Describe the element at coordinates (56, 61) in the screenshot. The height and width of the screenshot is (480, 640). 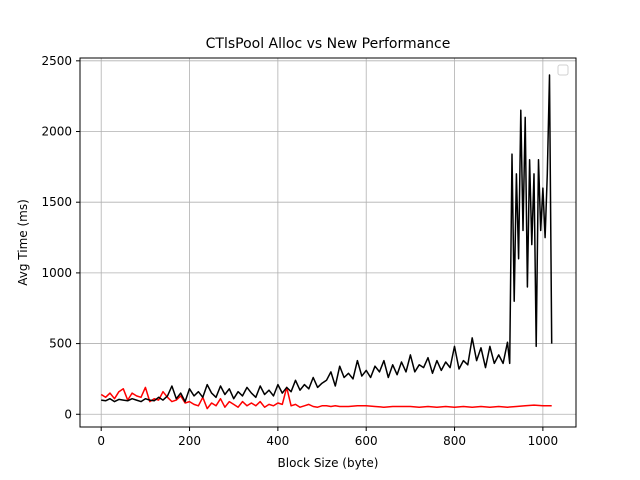
I see `y-tick-label: 2500` at that location.